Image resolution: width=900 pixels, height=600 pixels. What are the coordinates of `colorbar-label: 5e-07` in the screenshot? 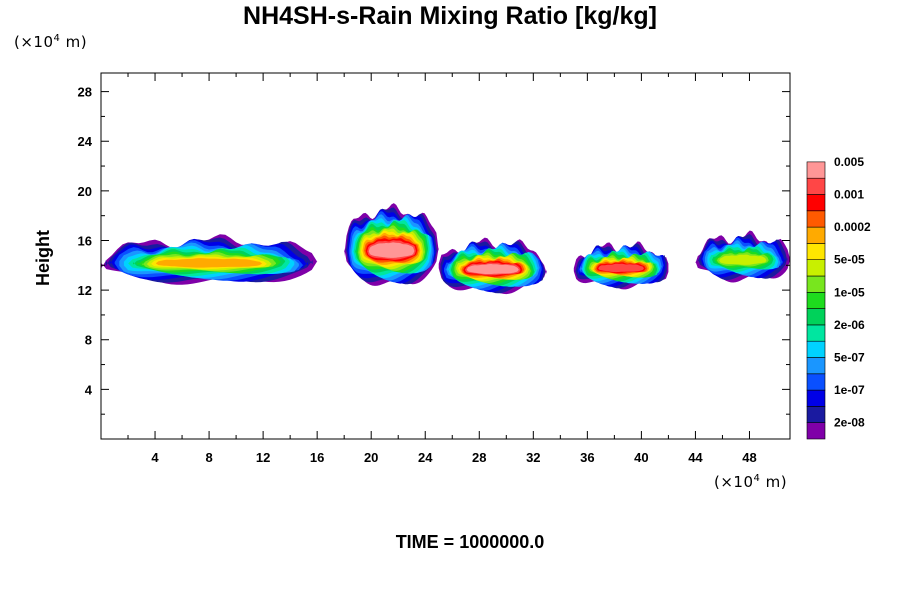 It's located at (849, 358).